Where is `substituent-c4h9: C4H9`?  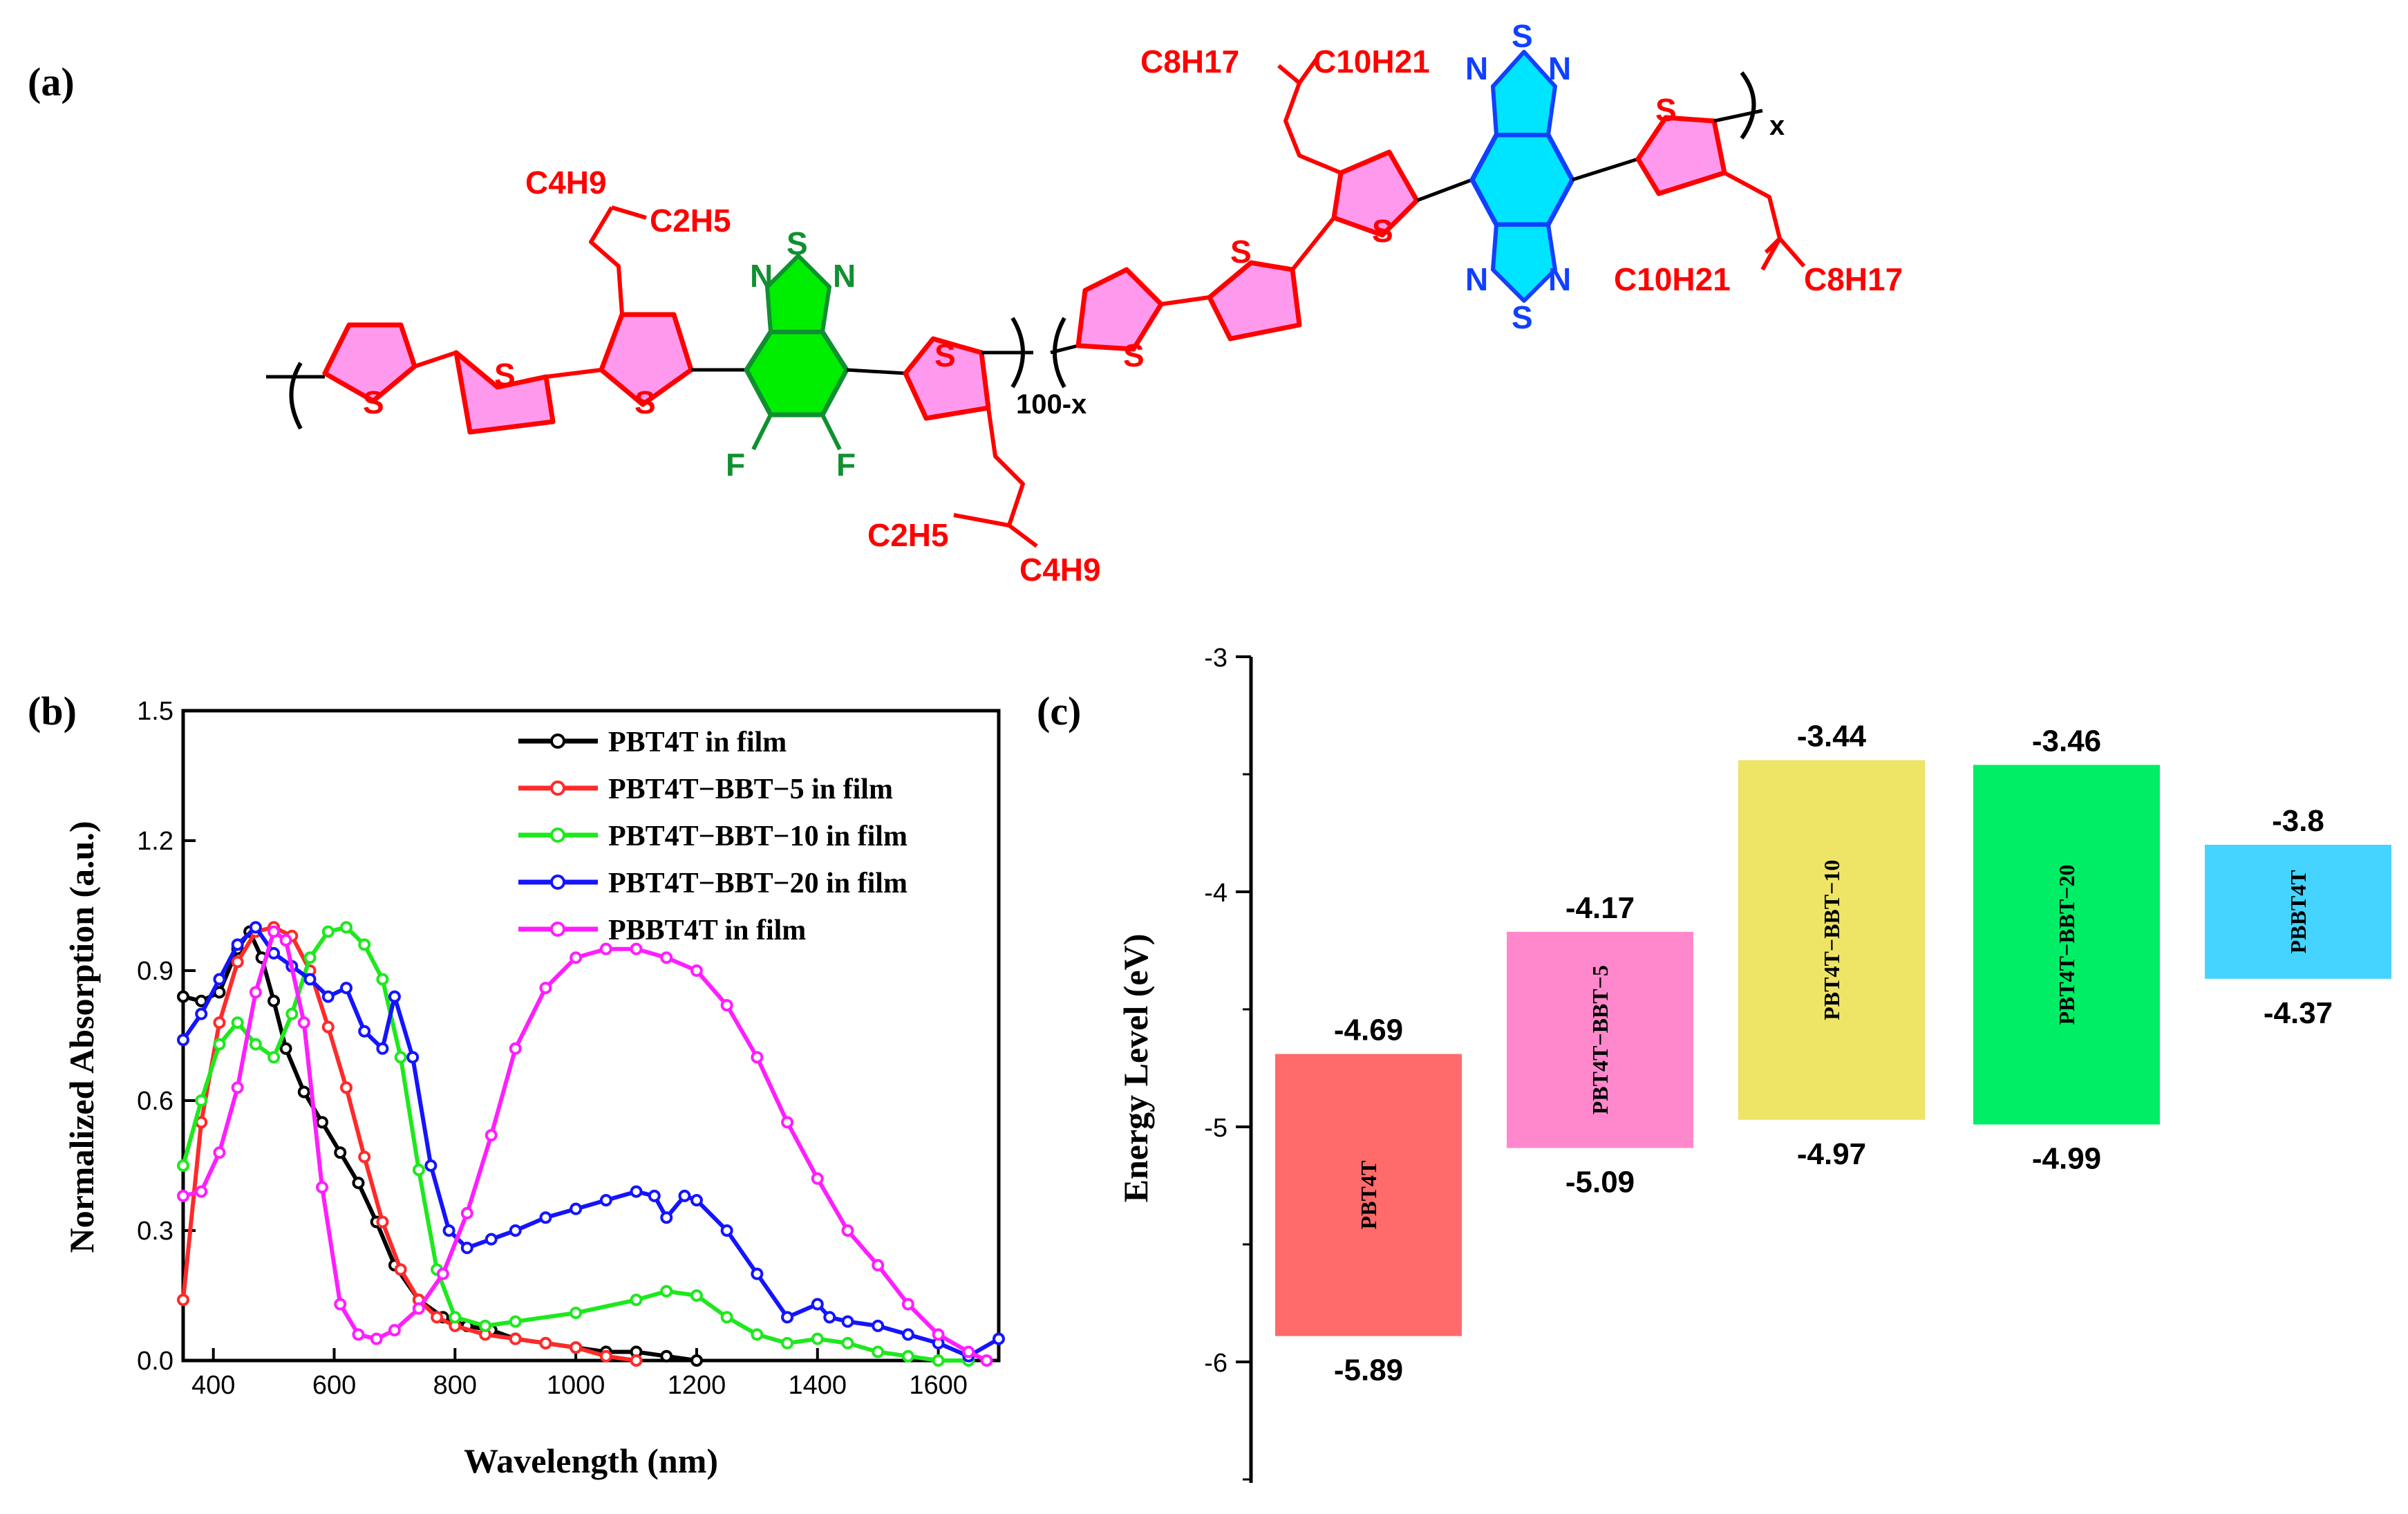
substituent-c4h9: C4H9 is located at coordinates (566, 182).